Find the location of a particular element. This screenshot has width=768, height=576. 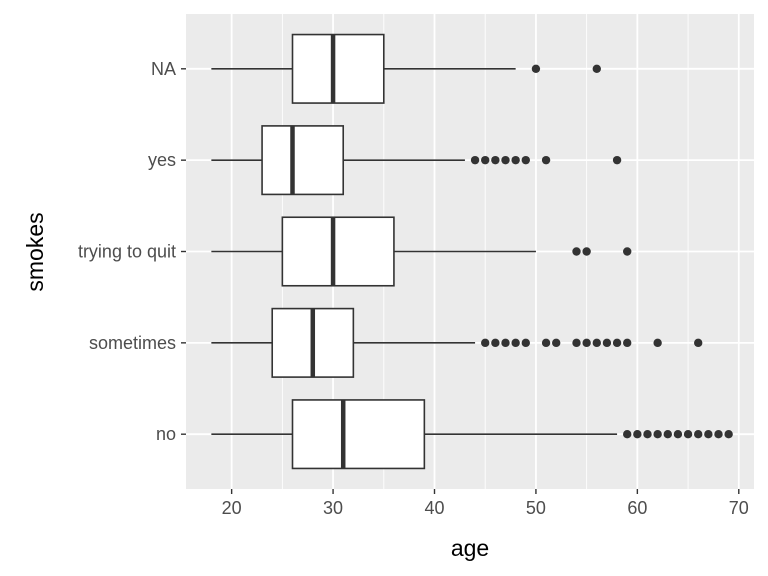

y-tick-label: no is located at coordinates (166, 434).